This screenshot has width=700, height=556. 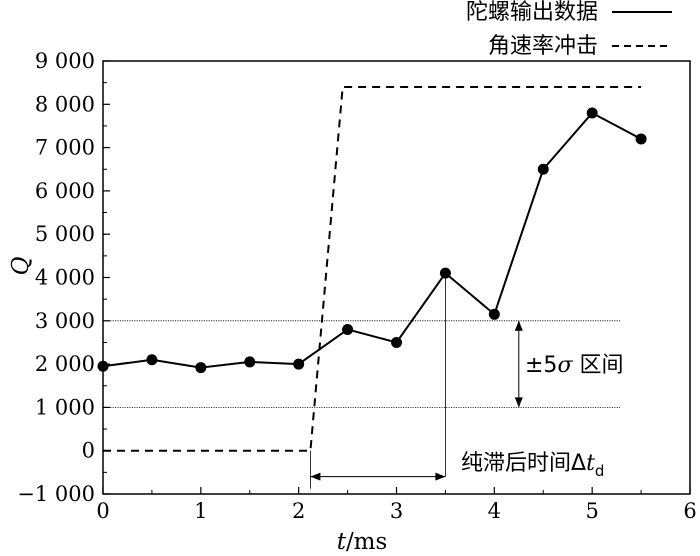 I want to click on y-tick-label: 7 000, so click(x=65, y=148).